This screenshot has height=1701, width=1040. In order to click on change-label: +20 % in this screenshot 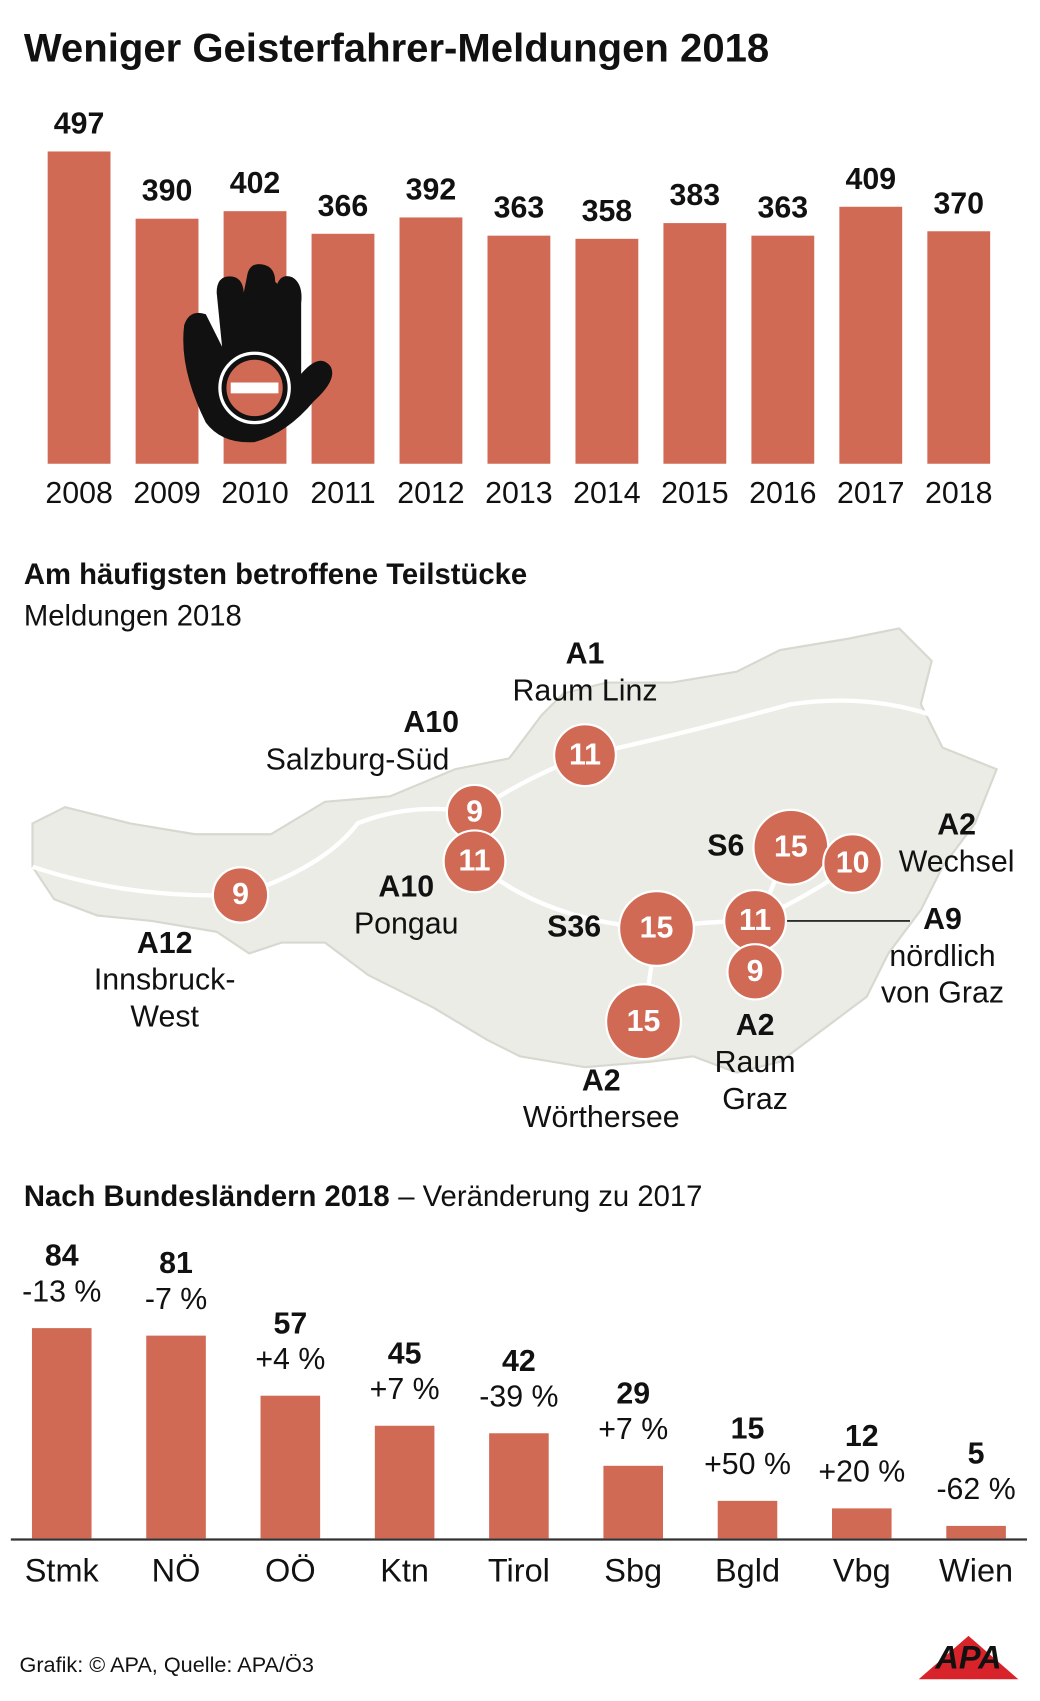, I will do `click(861, 1472)`.